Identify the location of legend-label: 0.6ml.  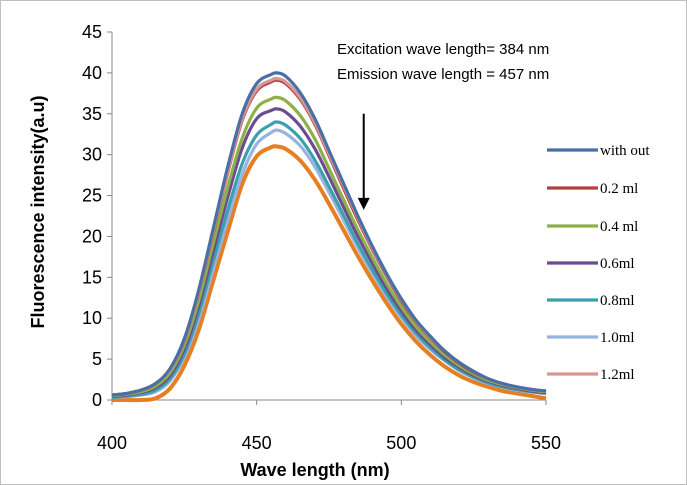
(617, 264).